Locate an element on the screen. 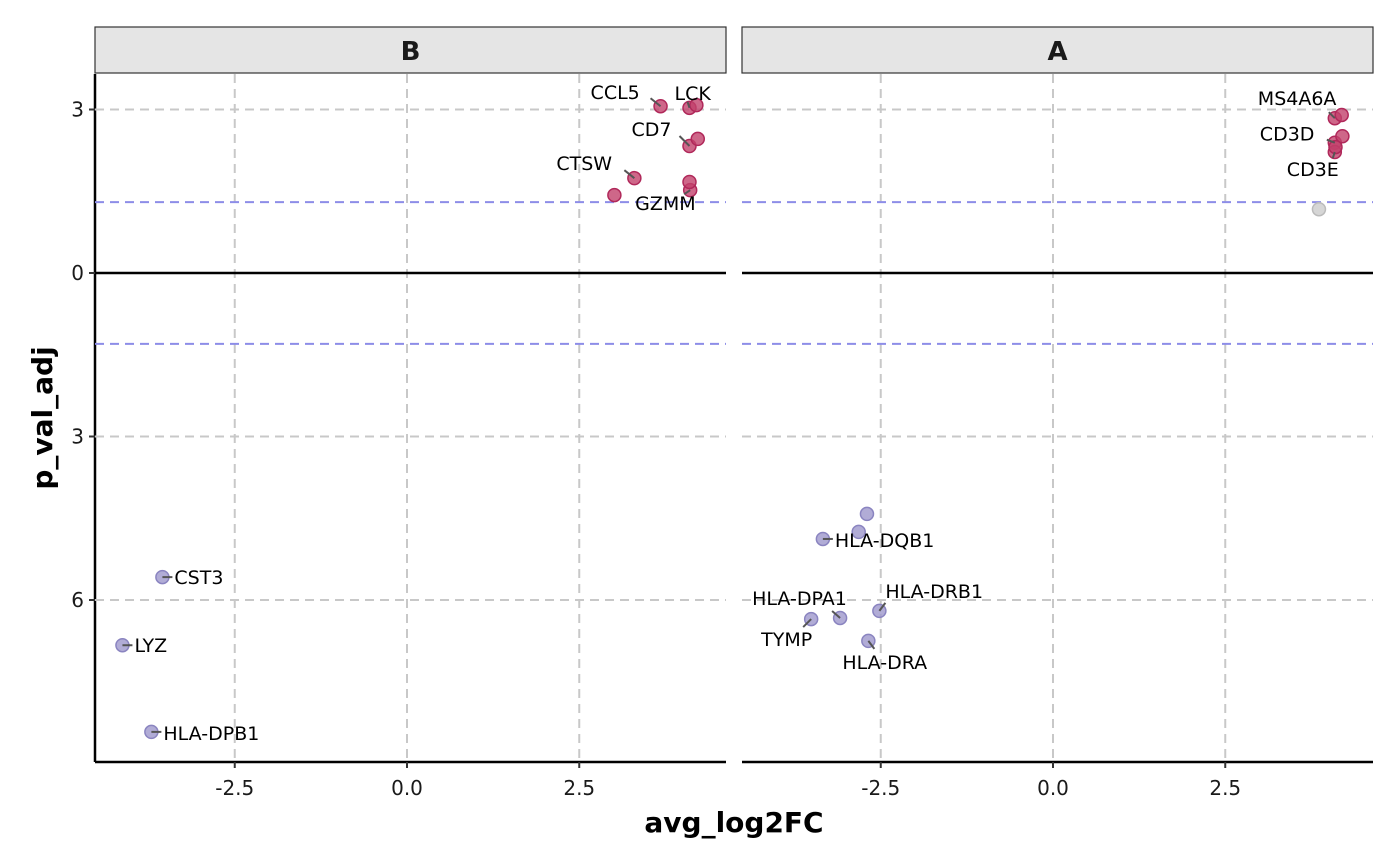 This screenshot has height=866, width=1400. point-label: CST3 is located at coordinates (198, 578).